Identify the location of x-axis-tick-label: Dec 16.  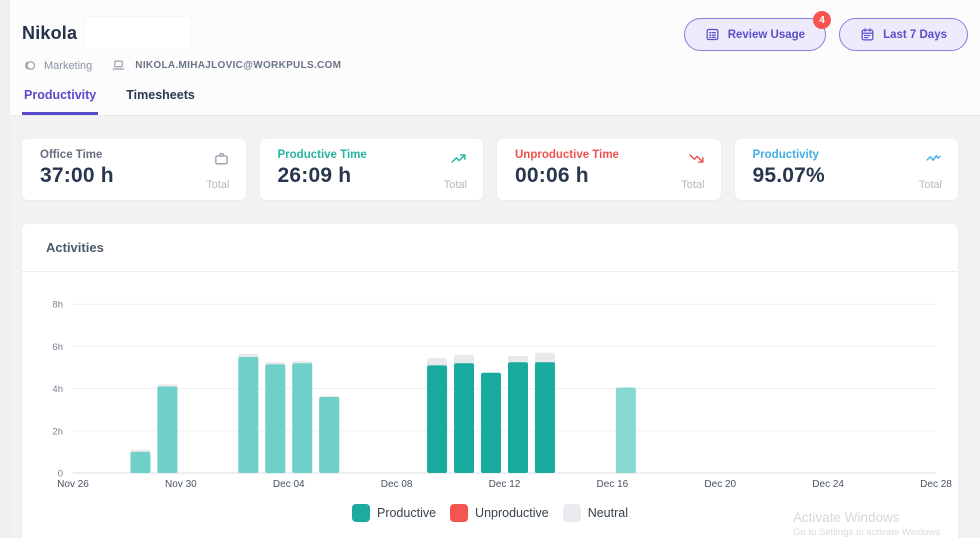
(613, 484).